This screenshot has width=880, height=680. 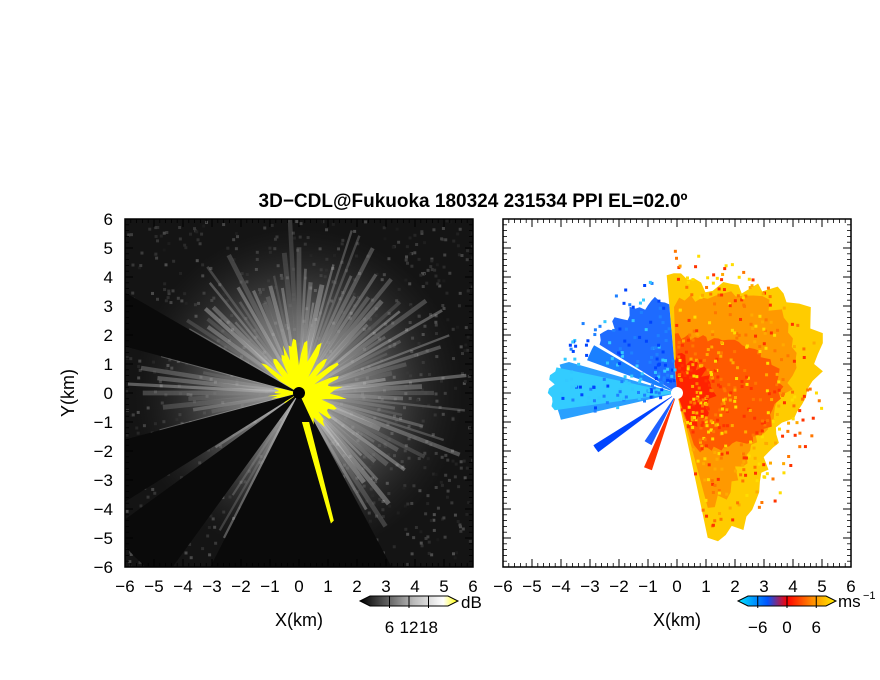 I want to click on y-tick-label: −5, so click(x=103, y=538).